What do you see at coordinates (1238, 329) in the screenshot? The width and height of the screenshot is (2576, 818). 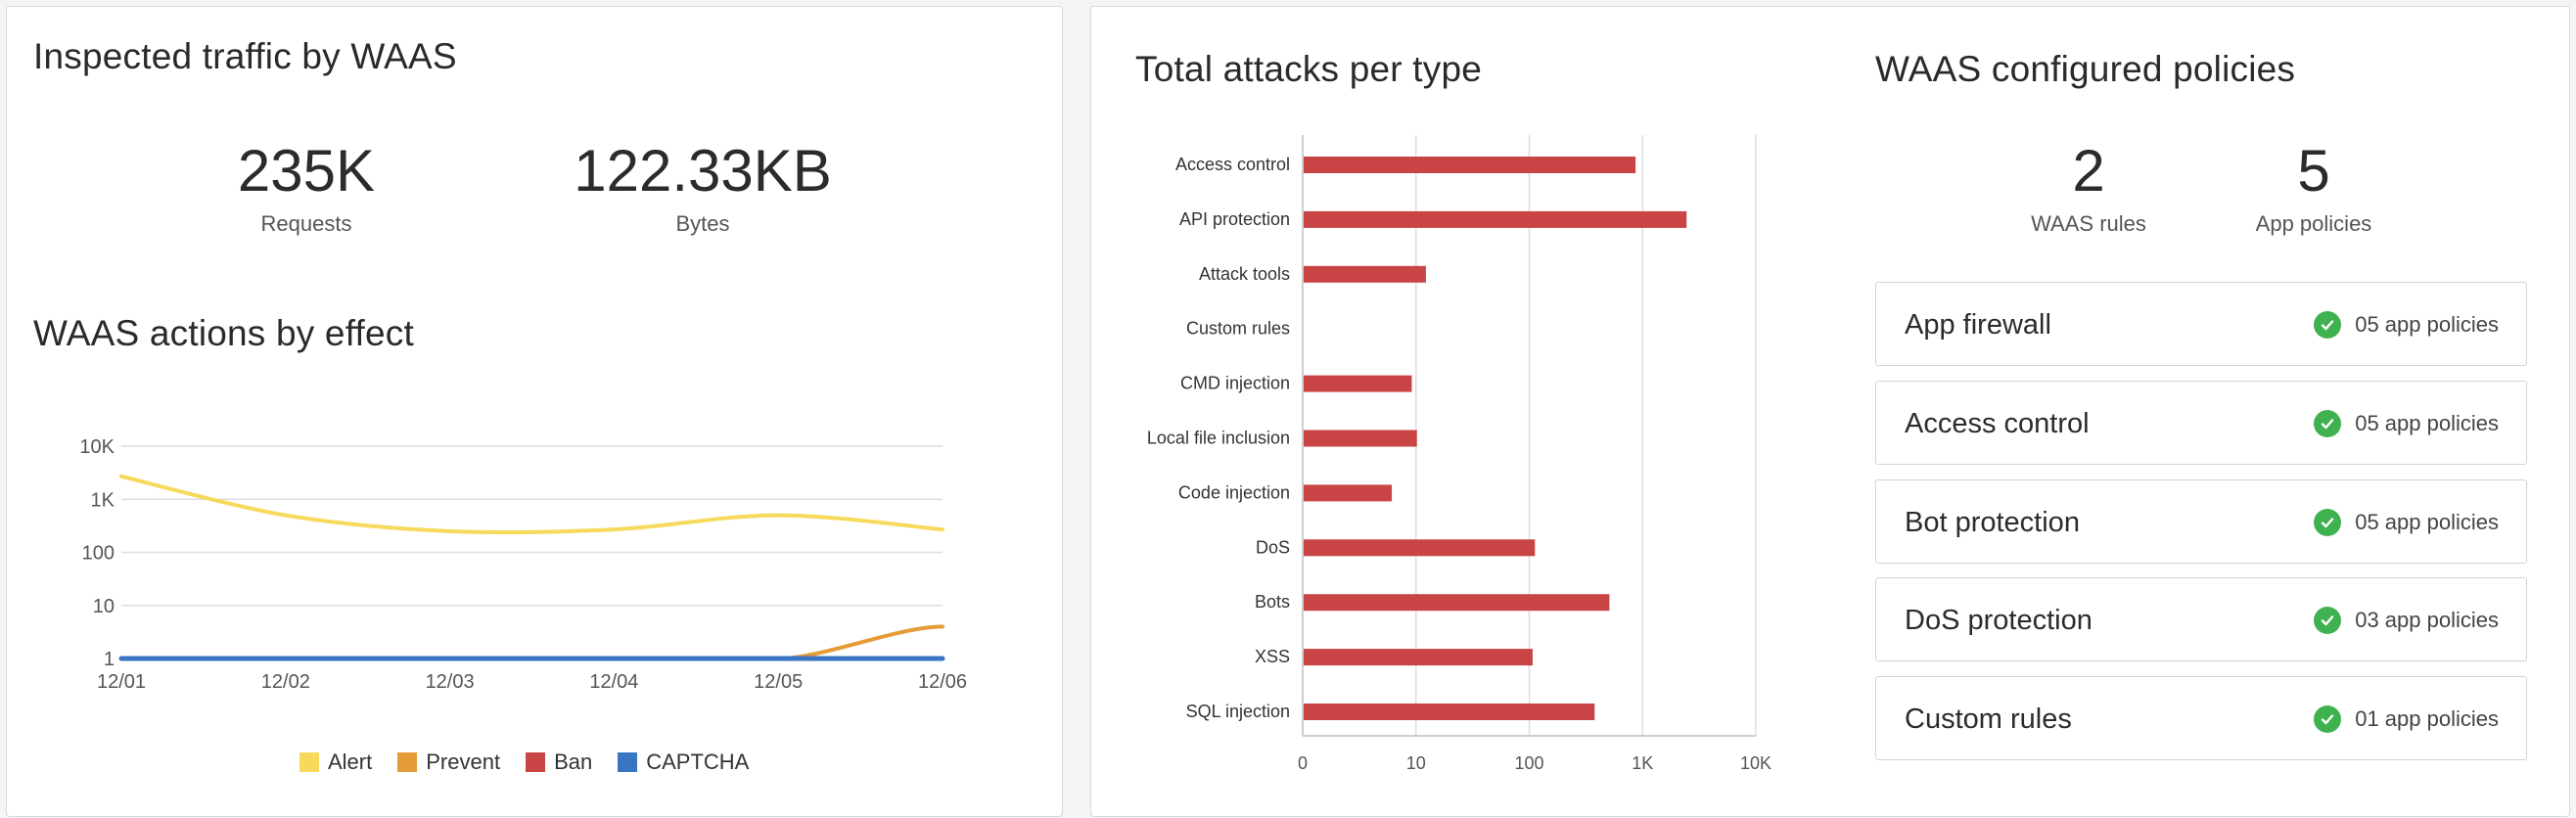 I see `category-label: Custom rules` at bounding box center [1238, 329].